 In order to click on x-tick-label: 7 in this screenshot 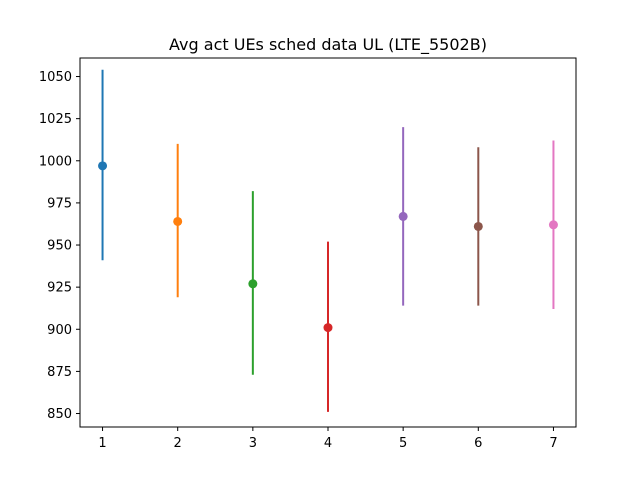, I will do `click(553, 443)`.